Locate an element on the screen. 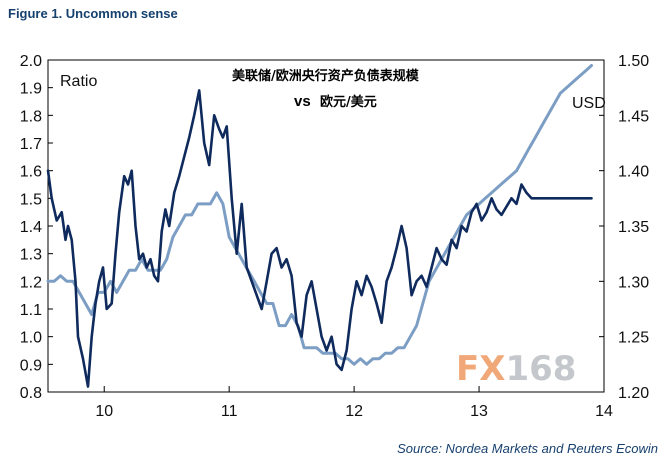 This screenshot has width=672, height=464. left-tick-label: 1.6 is located at coordinates (31, 172).